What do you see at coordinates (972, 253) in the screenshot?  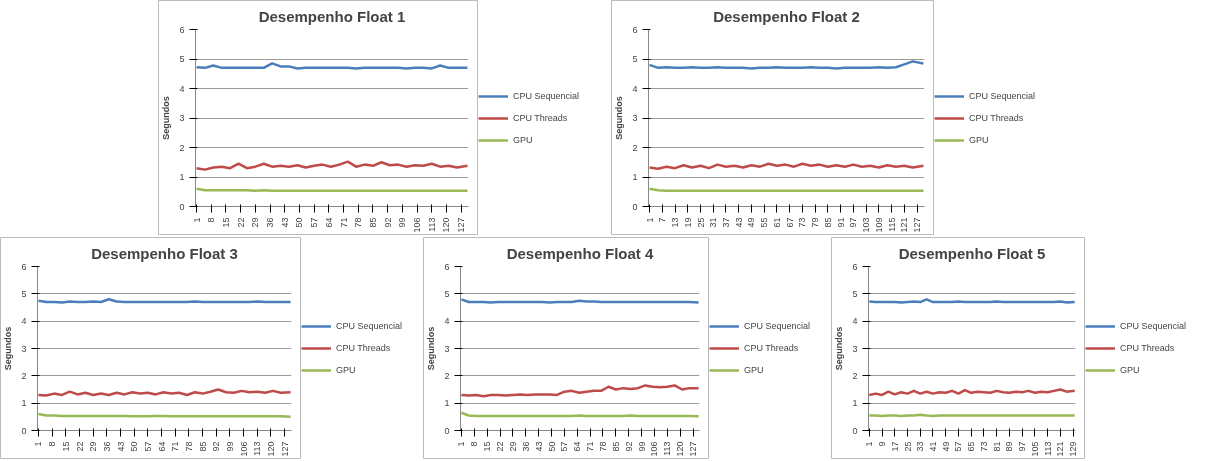 I see `chart-title: Desempenho Float 5` at bounding box center [972, 253].